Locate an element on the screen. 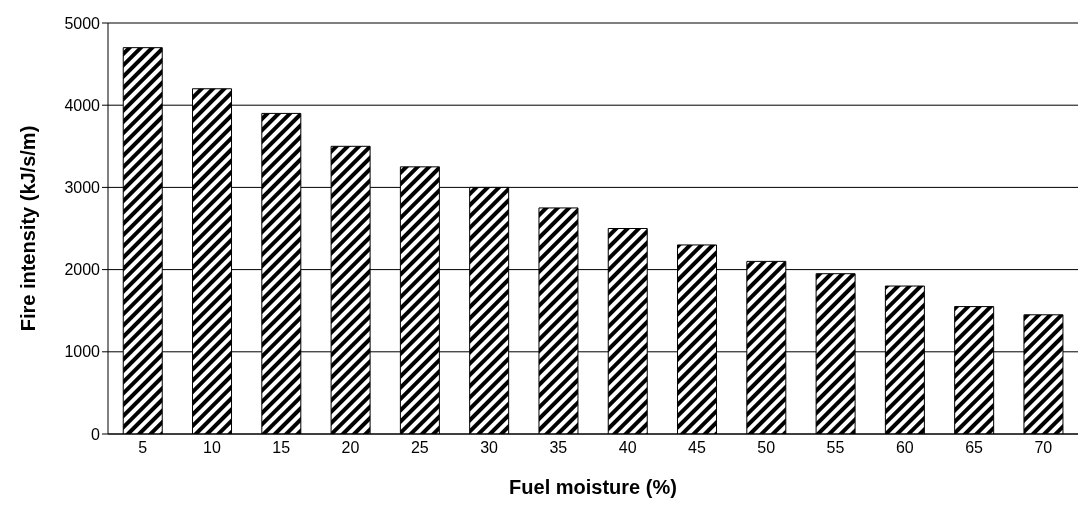  x-tick-label: 25 is located at coordinates (419, 448).